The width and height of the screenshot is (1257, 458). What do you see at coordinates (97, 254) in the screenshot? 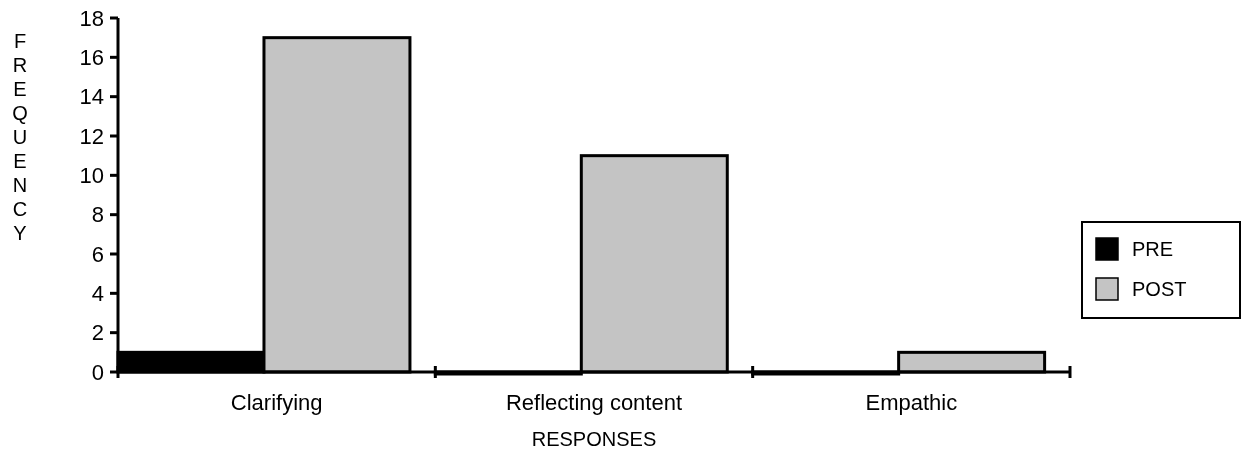
I see `y-tick-label: 6` at bounding box center [97, 254].